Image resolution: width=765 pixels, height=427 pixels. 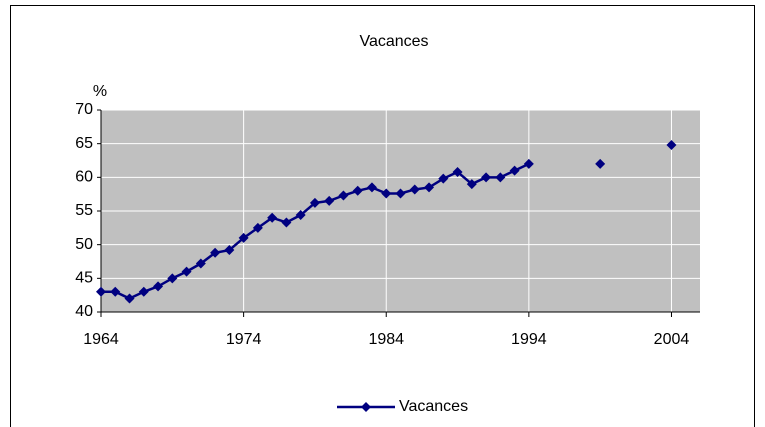 What do you see at coordinates (84, 143) in the screenshot?
I see `y-tick-label: 65` at bounding box center [84, 143].